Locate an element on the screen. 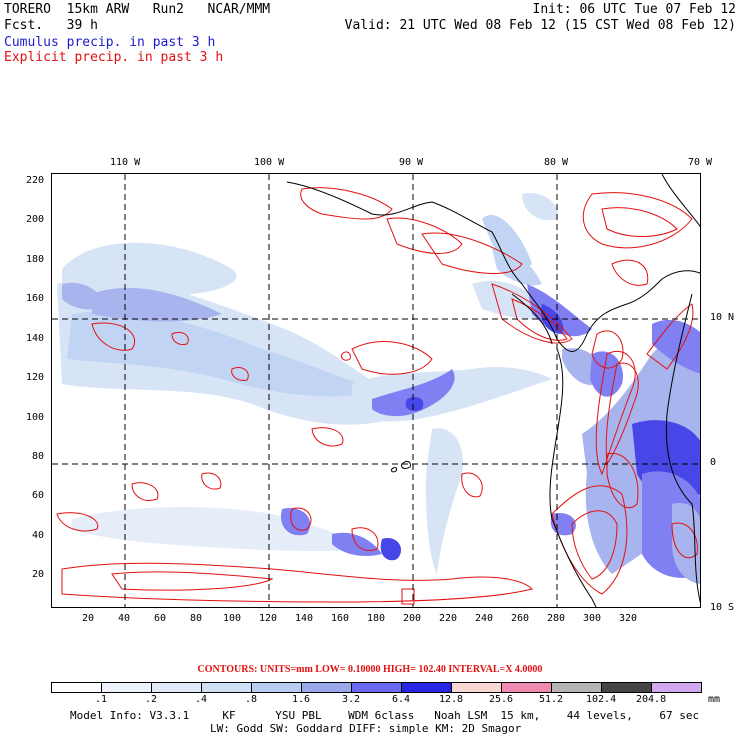  lon-label-70w: 70 W is located at coordinates (700, 162).